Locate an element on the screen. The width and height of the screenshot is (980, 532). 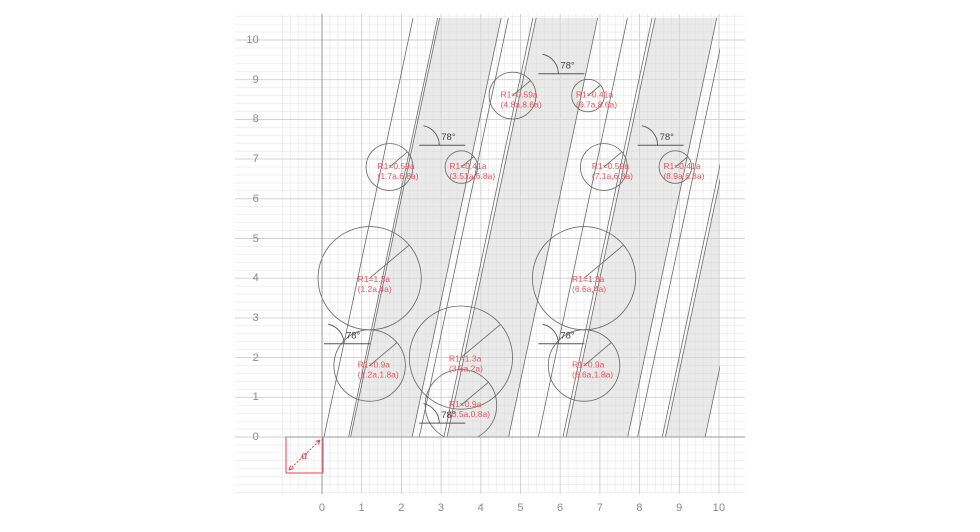
x-axis-tick-5: 5 is located at coordinates (520, 508).